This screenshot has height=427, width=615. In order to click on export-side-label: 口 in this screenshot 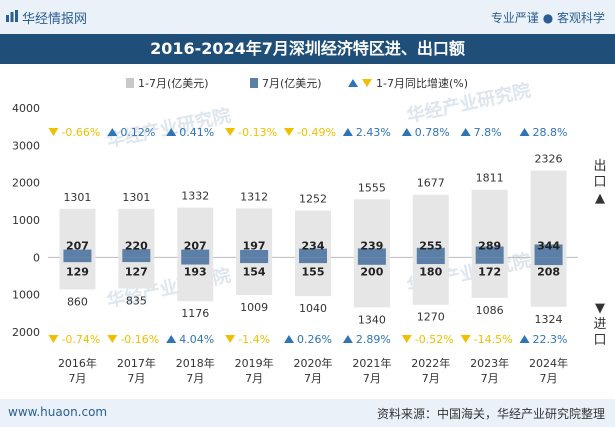, I will do `click(599, 182)`.